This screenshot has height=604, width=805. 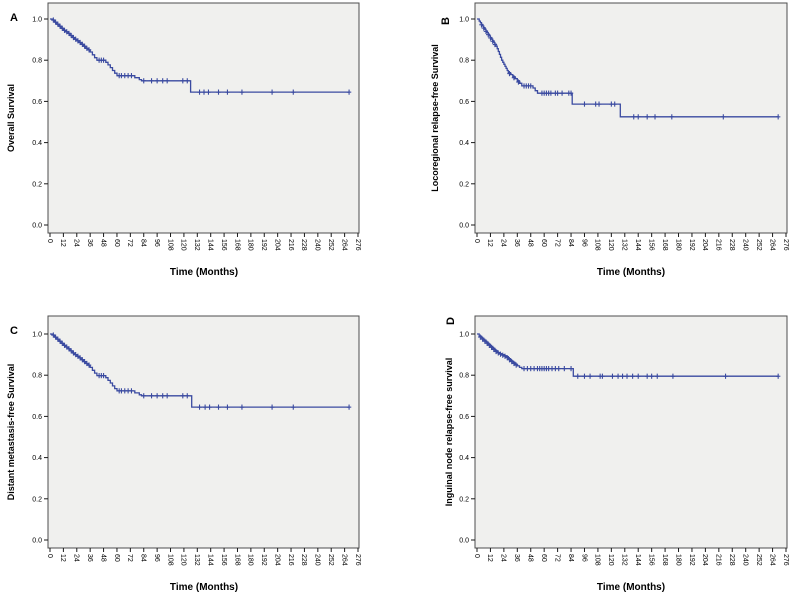 What do you see at coordinates (204, 272) in the screenshot?
I see `panel-a-x-axis-title: Time (Months)` at bounding box center [204, 272].